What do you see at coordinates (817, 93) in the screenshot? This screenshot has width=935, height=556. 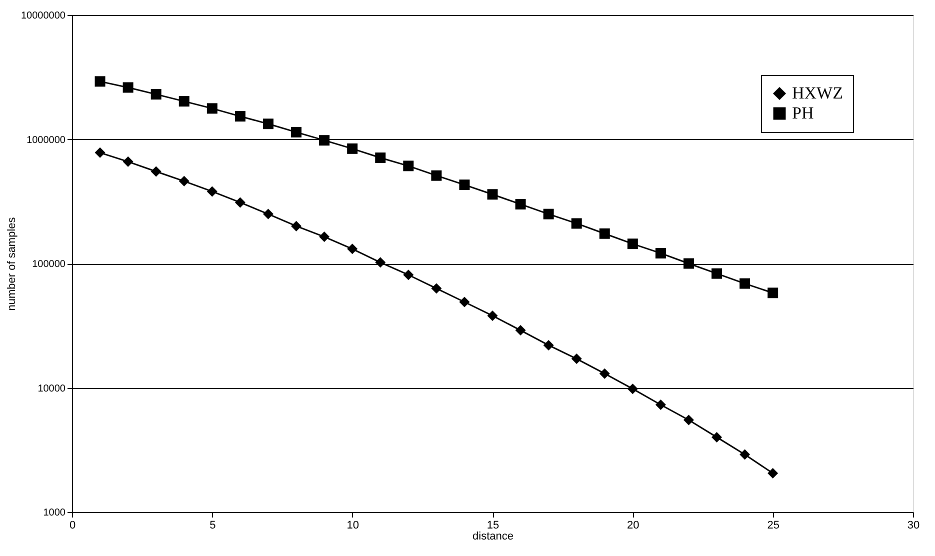 I see `legend-label: HXWZ` at bounding box center [817, 93].